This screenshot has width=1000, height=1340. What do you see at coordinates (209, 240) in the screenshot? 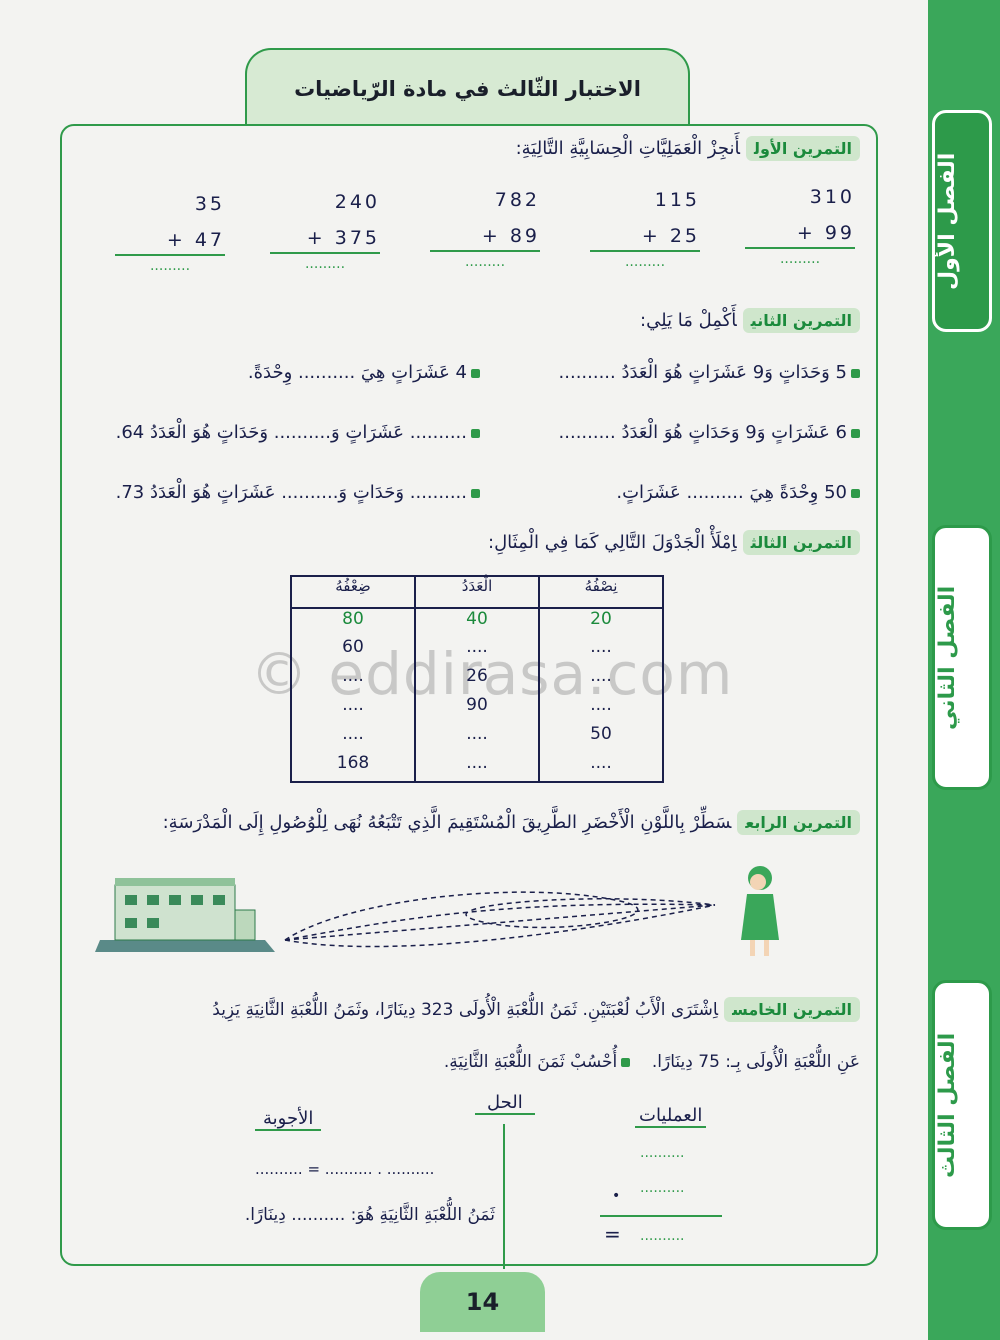
I see `addend: 47` at bounding box center [209, 240].